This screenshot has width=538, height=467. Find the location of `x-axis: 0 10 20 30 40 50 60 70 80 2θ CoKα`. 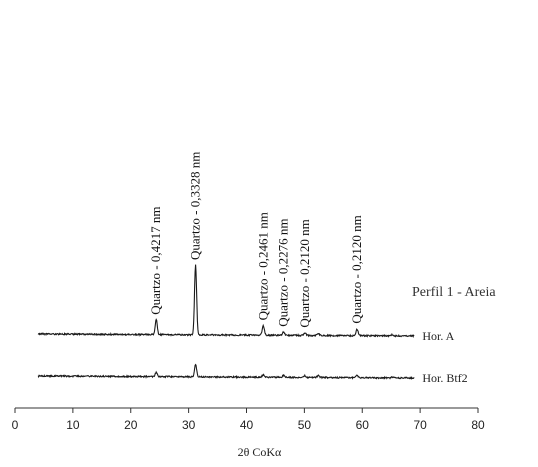

x-axis: 0 10 20 30 40 50 60 70 80 2θ CoKα is located at coordinates (248, 433).